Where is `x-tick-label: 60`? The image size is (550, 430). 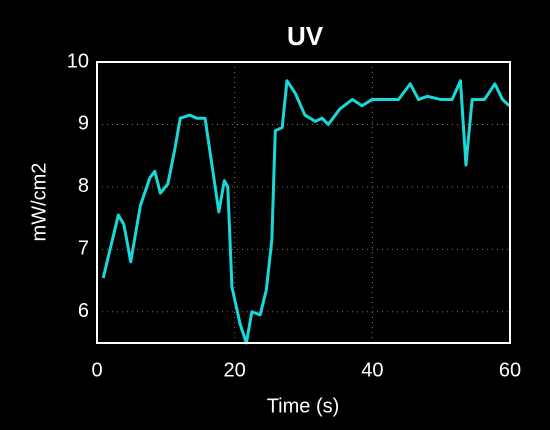 x-tick-label: 60 is located at coordinates (510, 370).